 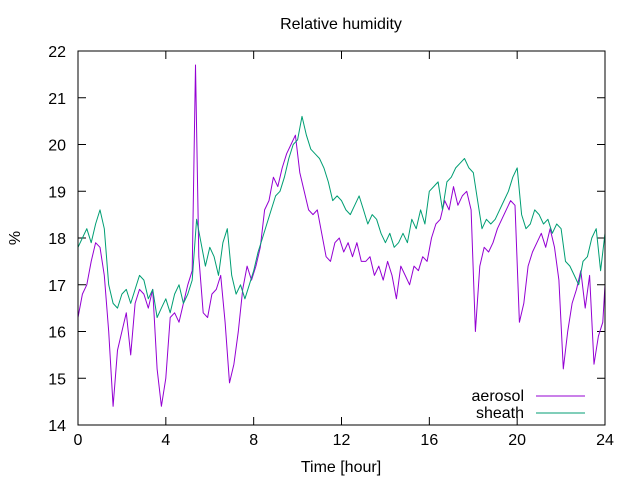 I want to click on chart-title: Relative humidity, so click(x=341, y=24).